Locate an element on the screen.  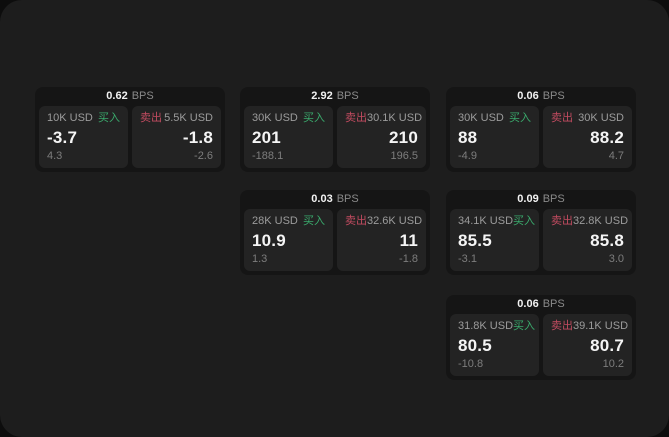
sell-price: -1.8 is located at coordinates (197, 137).